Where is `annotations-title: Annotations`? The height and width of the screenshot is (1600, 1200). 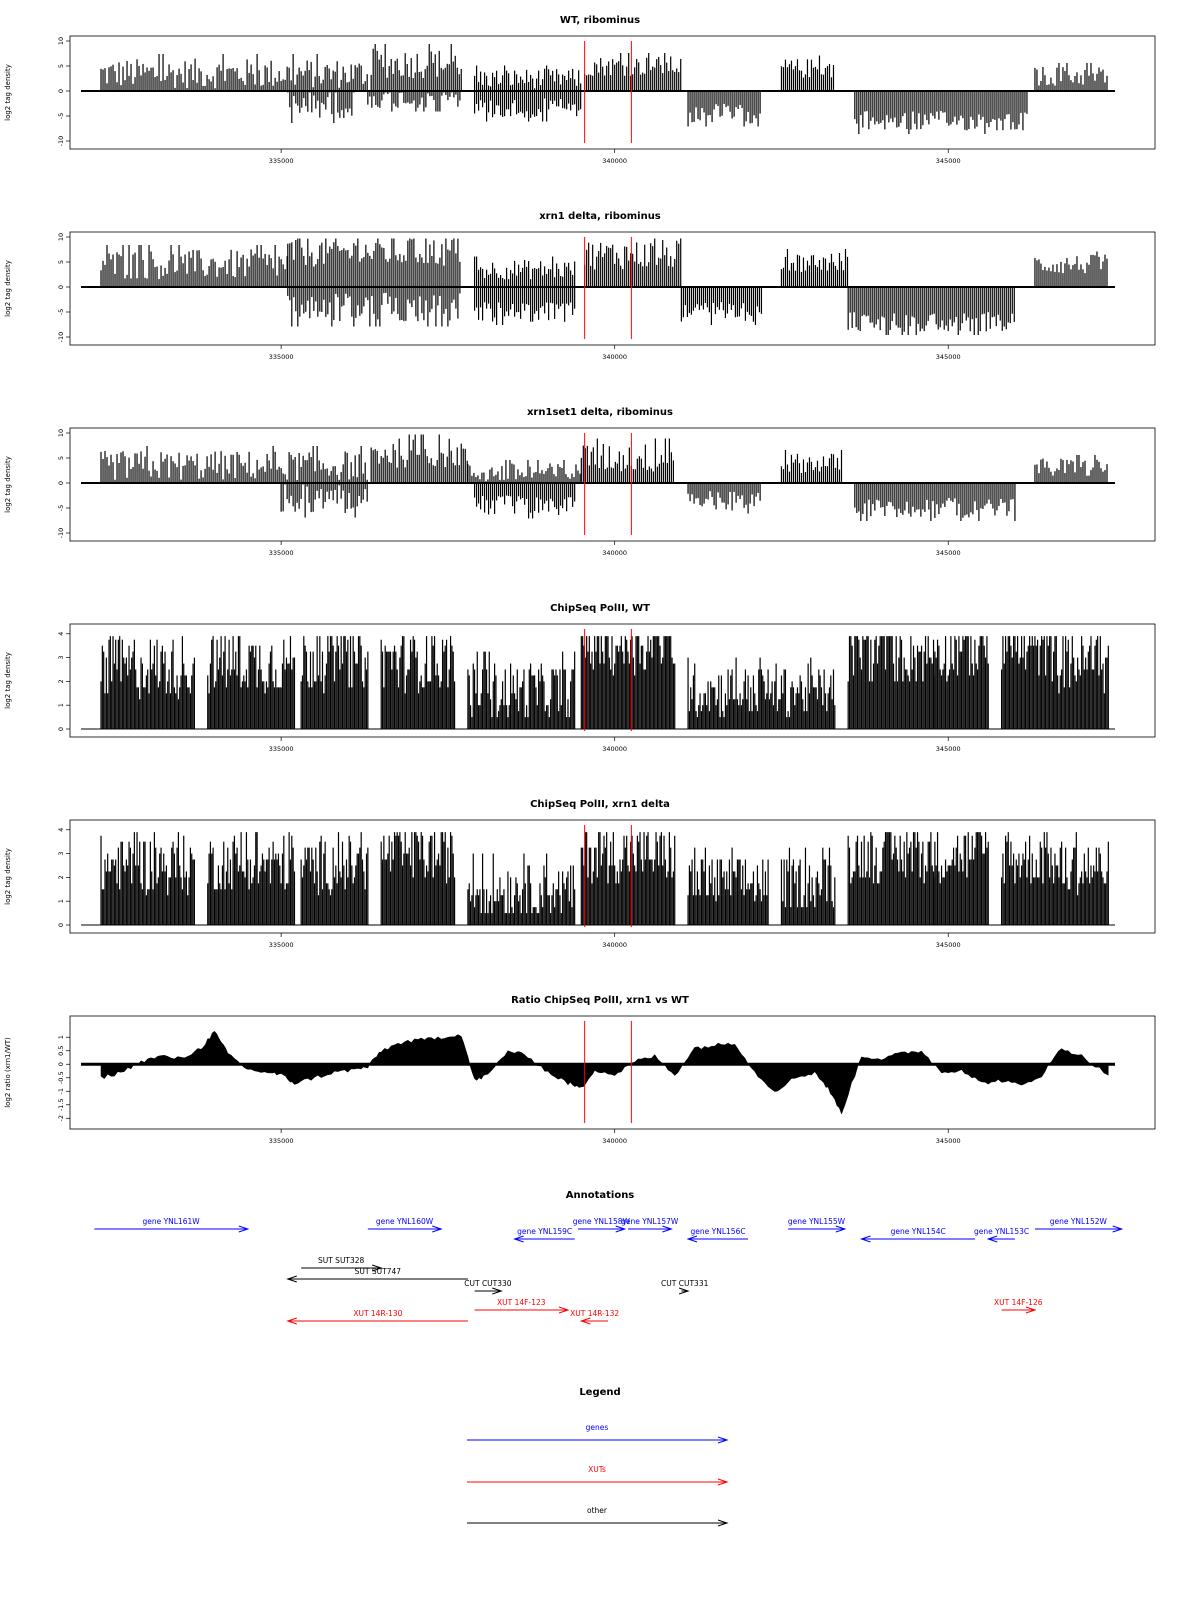 annotations-title: Annotations is located at coordinates (600, 1195).